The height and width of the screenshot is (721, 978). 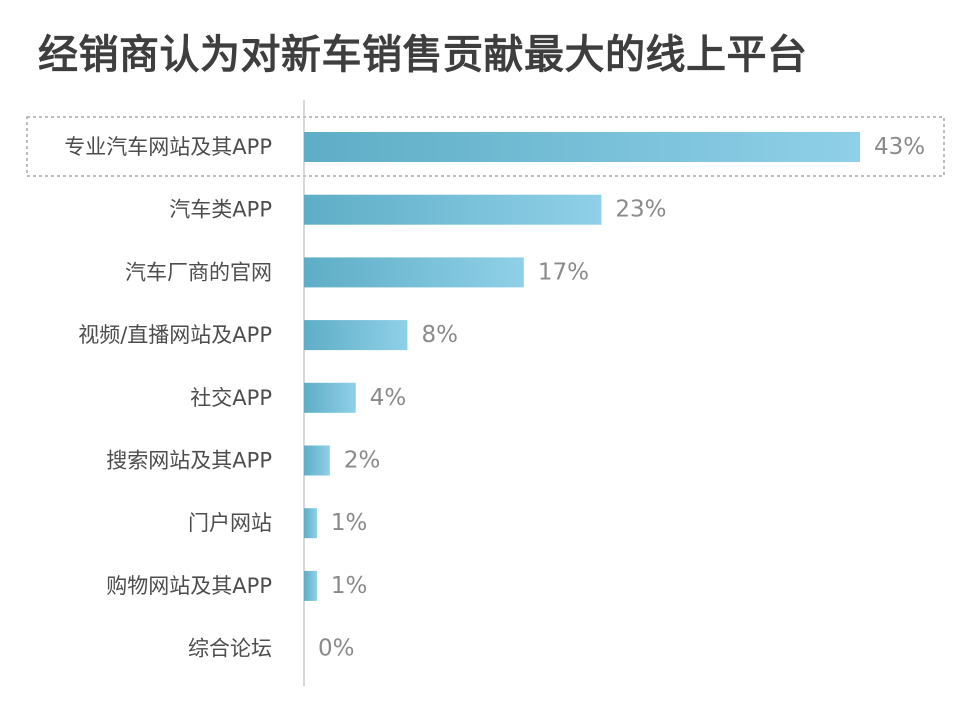 I want to click on value-label: 17%, so click(x=563, y=272).